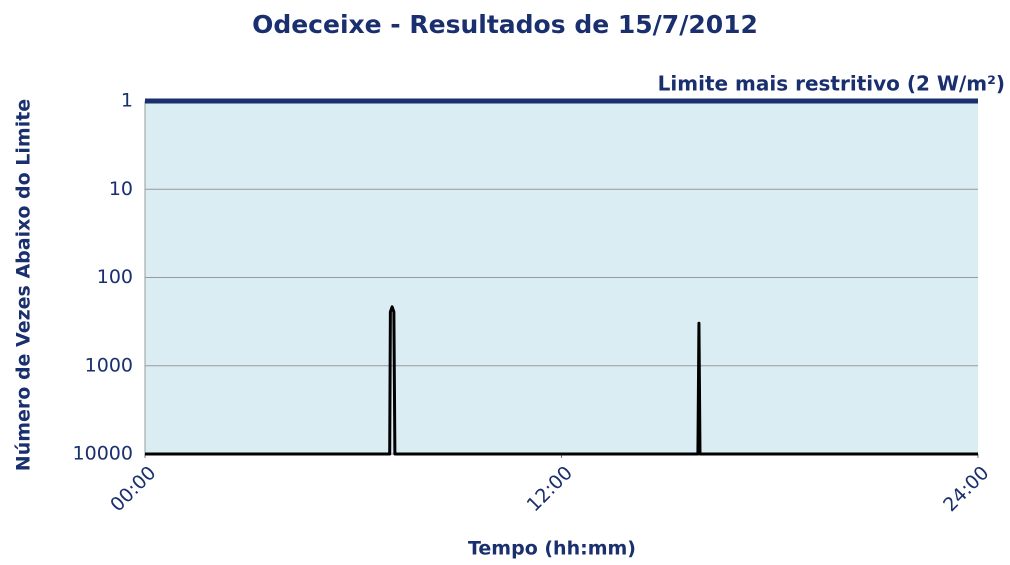 The width and height of the screenshot is (1010, 565). I want to click on y-tick-label: 10000, so click(103, 454).